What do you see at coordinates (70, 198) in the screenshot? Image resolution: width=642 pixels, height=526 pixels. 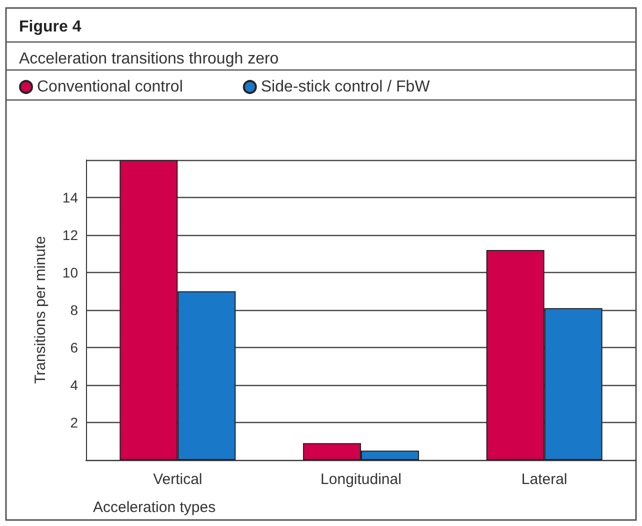 I see `y-tick-label: 14` at bounding box center [70, 198].